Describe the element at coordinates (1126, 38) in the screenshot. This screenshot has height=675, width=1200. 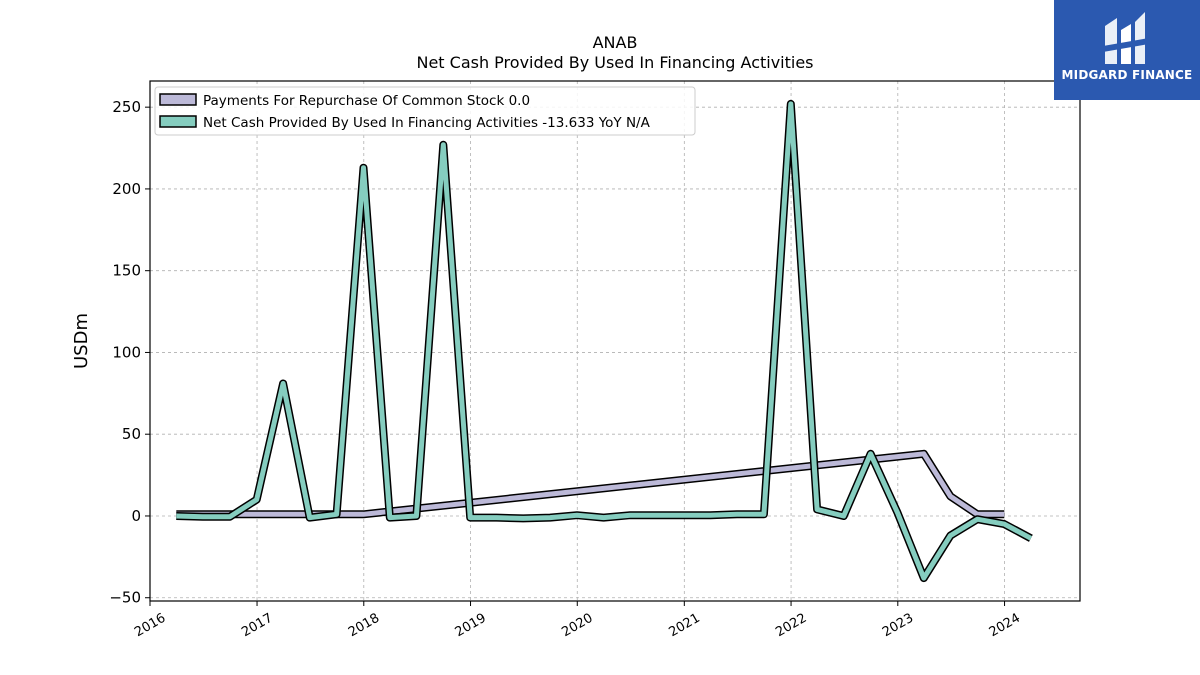
I see `logo-mark-icon` at that location.